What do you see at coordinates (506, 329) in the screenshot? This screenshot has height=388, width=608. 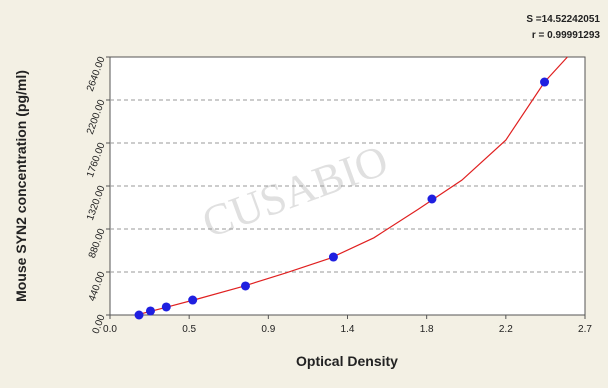 I see `x-tick-label: 2.2` at bounding box center [506, 329].